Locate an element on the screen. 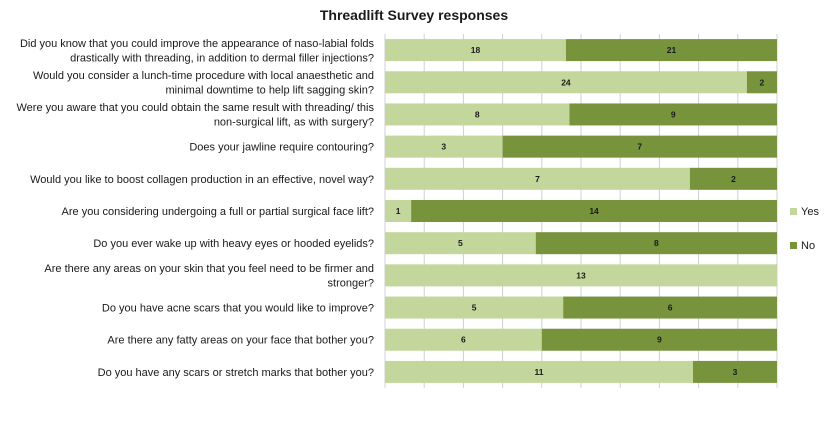 Image resolution: width=828 pixels, height=421 pixels. data-label-yes: 24 is located at coordinates (566, 82).